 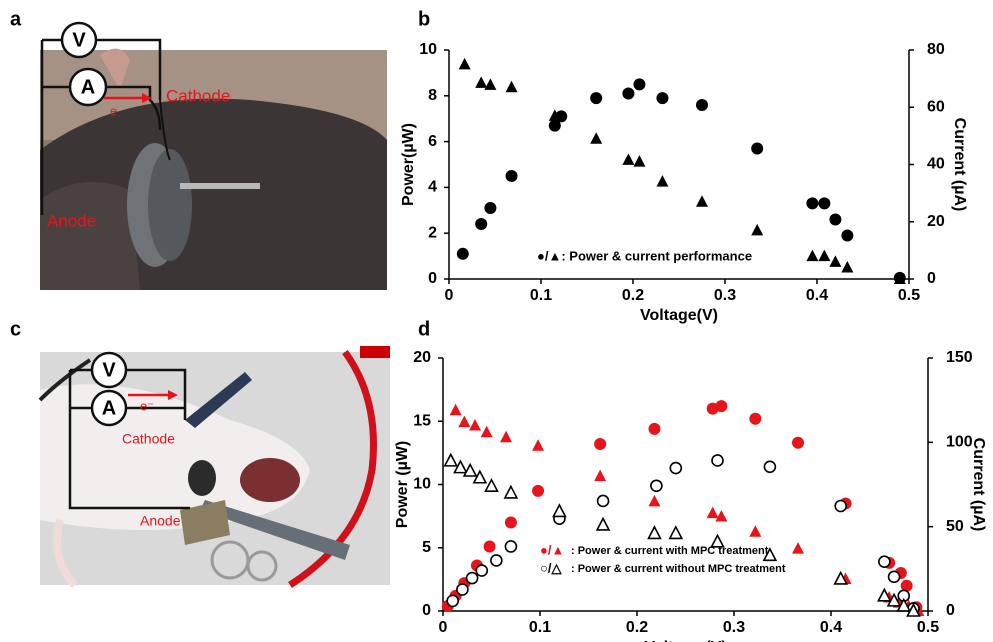 What do you see at coordinates (422, 357) in the screenshot?
I see `y-tick-label: 20` at bounding box center [422, 357].